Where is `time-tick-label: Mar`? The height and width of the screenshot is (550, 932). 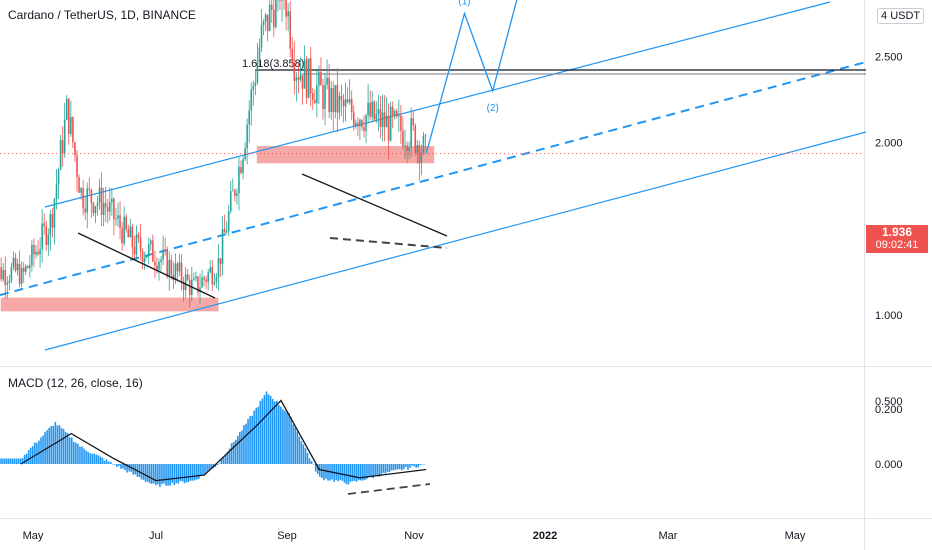
time-tick-label: Mar is located at coordinates (668, 536).